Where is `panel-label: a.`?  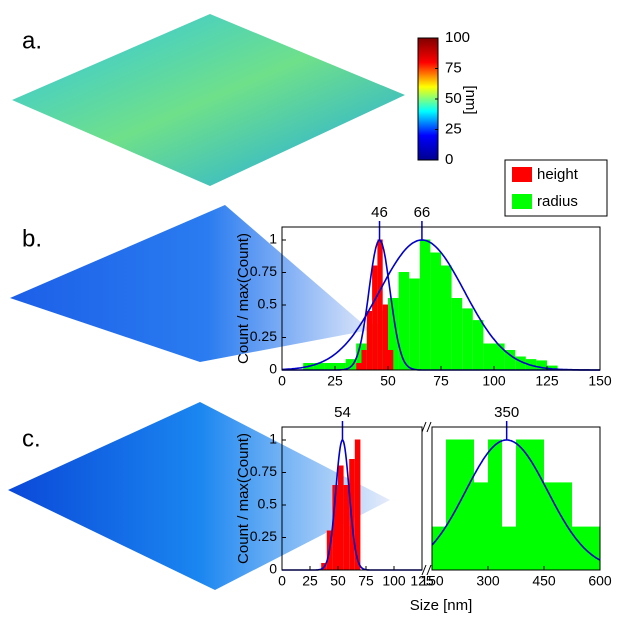
panel-label: a. is located at coordinates (32, 40).